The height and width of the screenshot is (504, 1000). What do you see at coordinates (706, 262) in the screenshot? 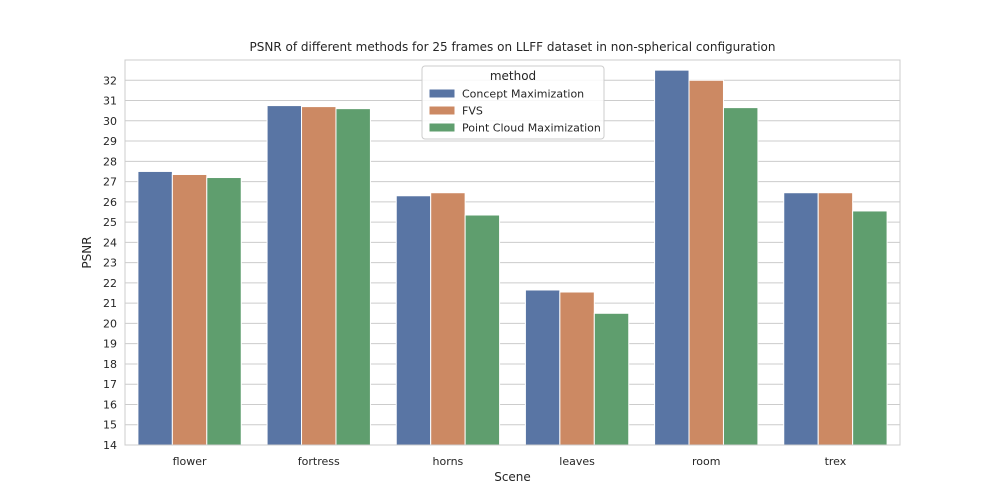
I see `bar-room-fvs` at bounding box center [706, 262].